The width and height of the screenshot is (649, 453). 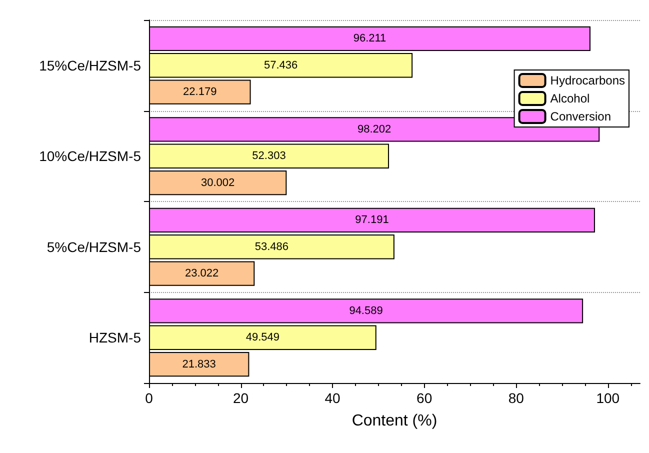 I want to click on legend-label: Alcohol, so click(x=570, y=99).